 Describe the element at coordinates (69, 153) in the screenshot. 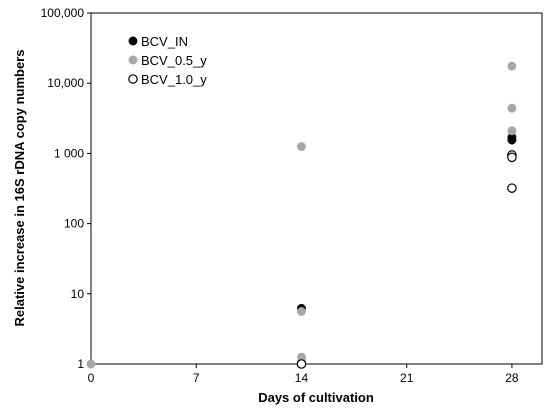

I see `y-tick-label: 1 000` at that location.